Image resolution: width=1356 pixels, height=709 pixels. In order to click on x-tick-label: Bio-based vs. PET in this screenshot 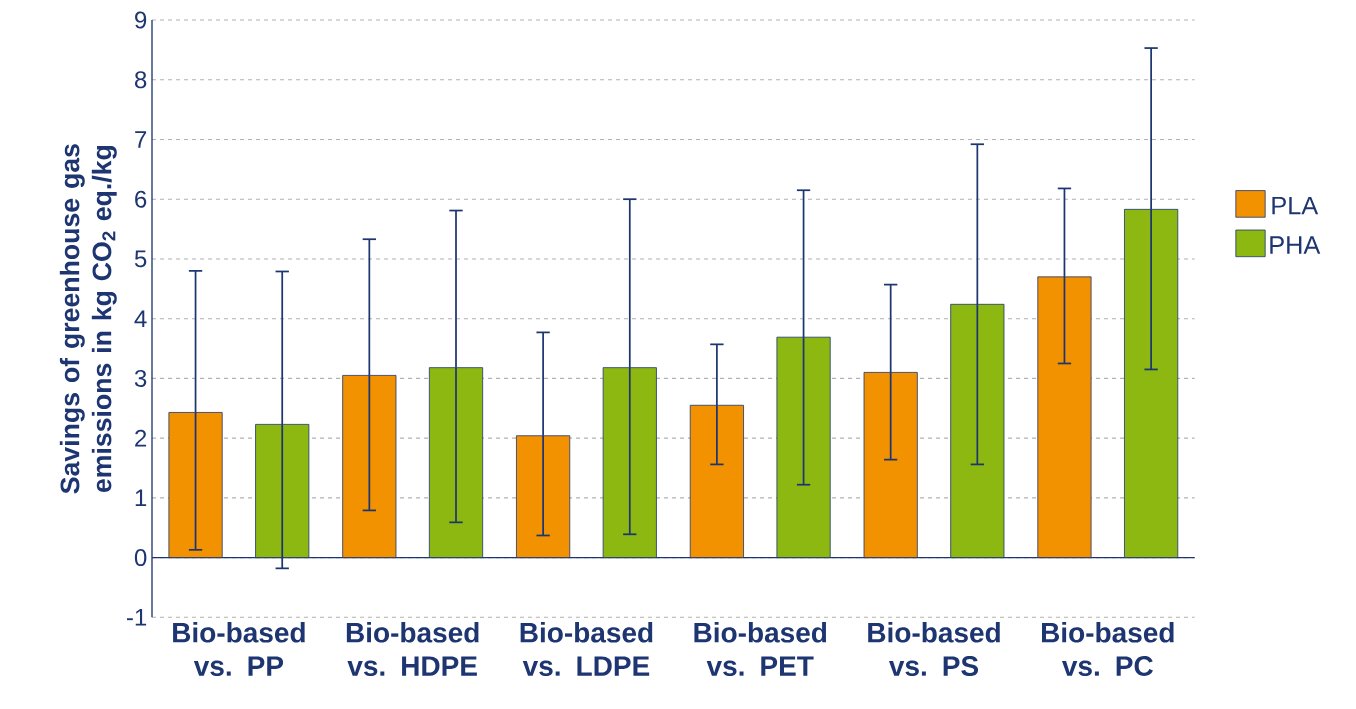, I will do `click(760, 648)`.